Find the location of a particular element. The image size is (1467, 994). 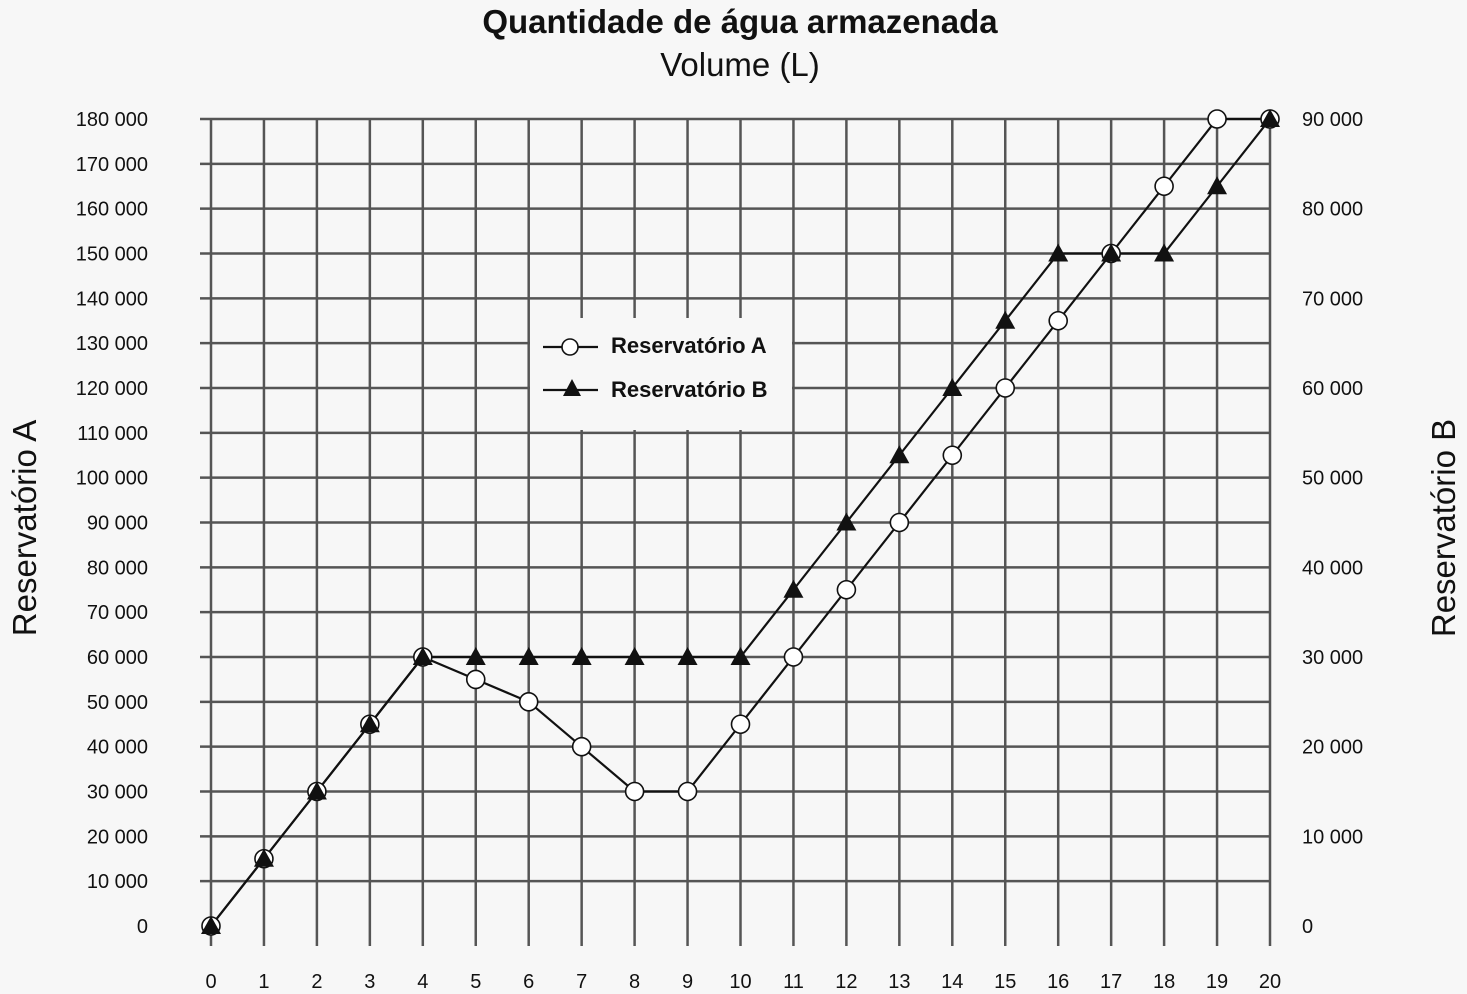

x-tick-label: 13 is located at coordinates (899, 982).